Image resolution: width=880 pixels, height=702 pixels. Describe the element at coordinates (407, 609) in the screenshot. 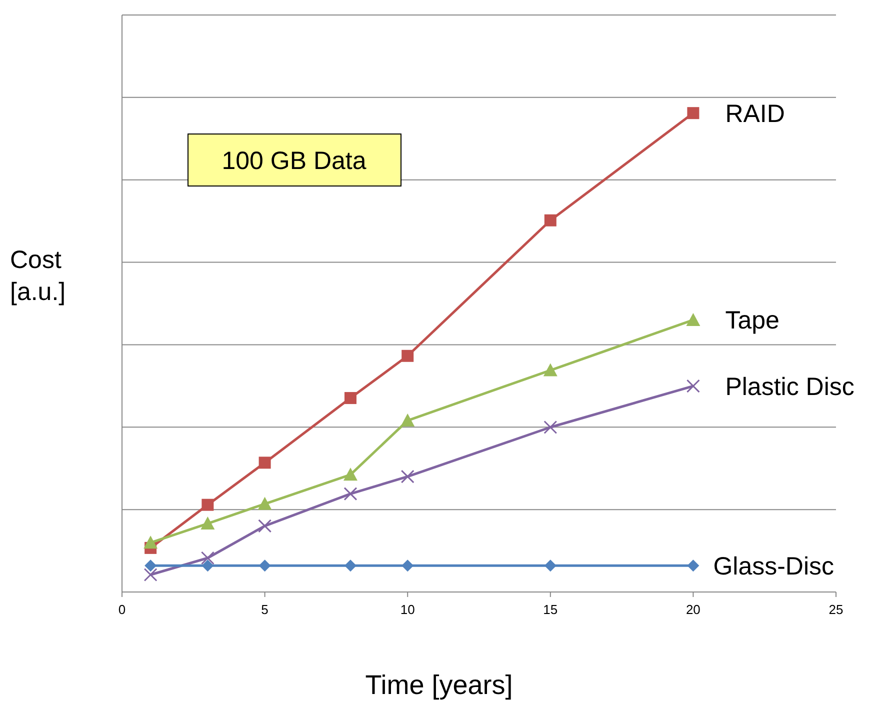

I see `x-tick-label: 10` at that location.